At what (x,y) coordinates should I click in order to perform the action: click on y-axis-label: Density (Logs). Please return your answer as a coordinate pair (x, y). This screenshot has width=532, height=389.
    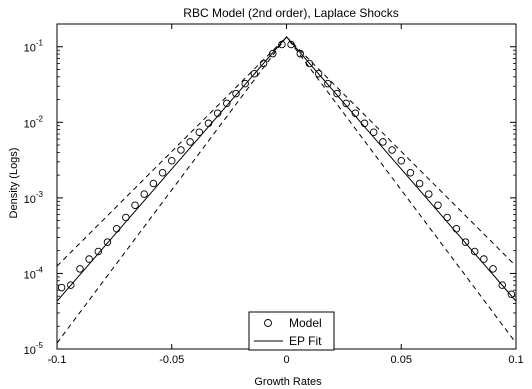
    Looking at the image, I should click on (14, 183).